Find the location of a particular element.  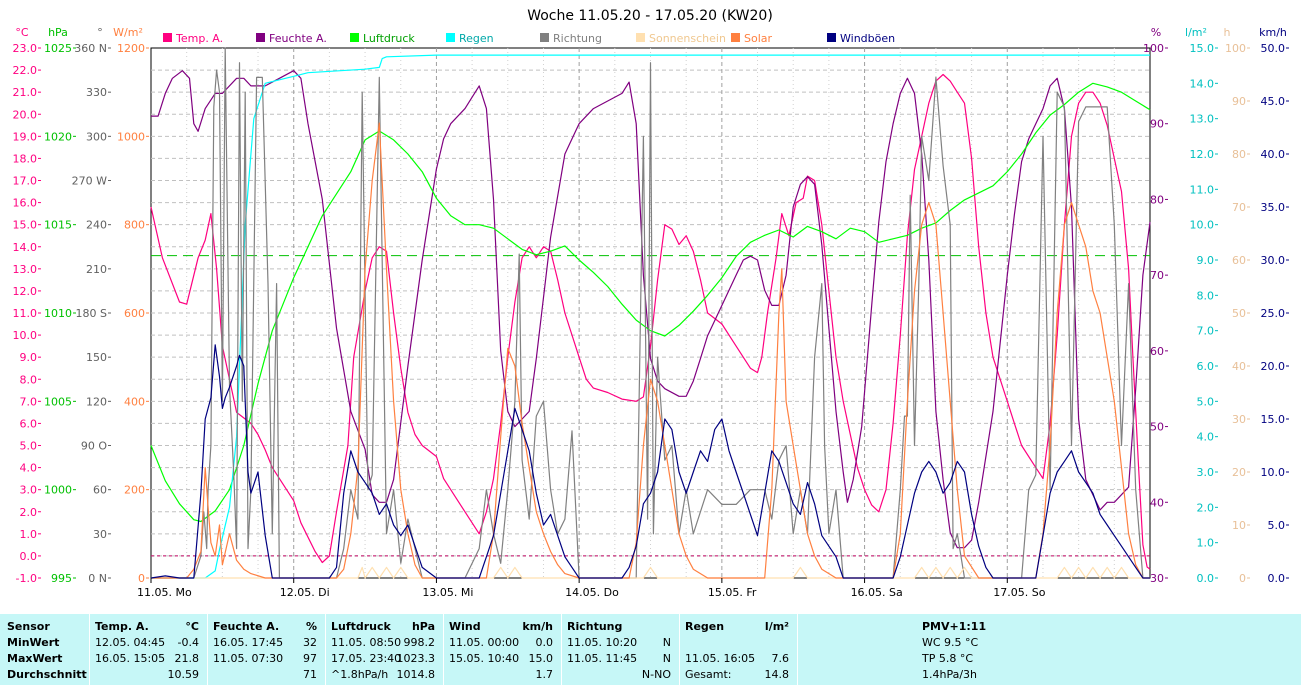

tick-label-humidity: 100 is located at coordinates (1153, 48).